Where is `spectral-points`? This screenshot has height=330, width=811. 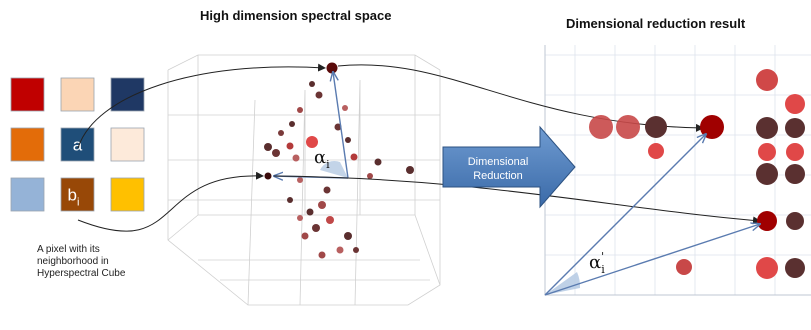 spectral-points is located at coordinates (339, 160).